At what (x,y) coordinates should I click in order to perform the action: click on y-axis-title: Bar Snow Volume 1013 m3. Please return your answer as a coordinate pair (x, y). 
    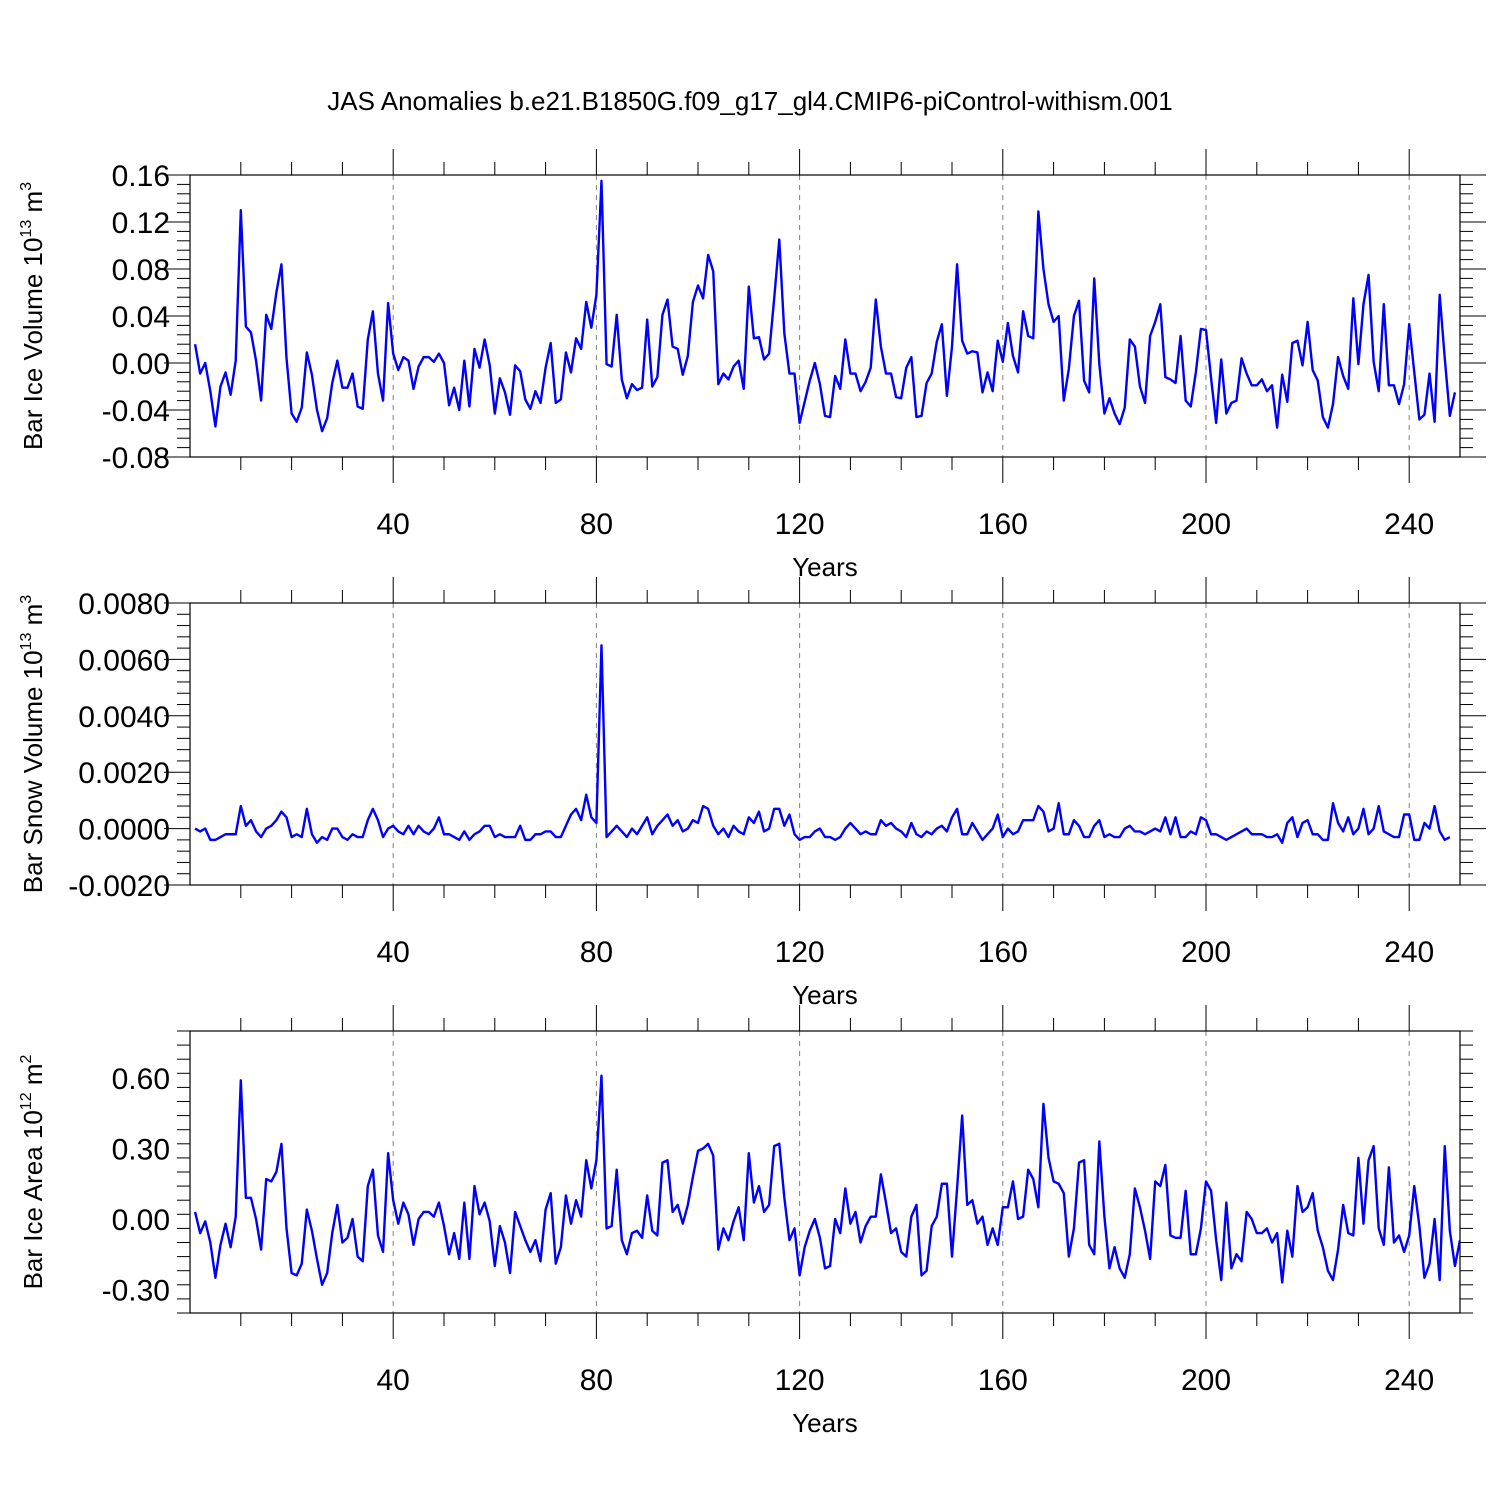
    Looking at the image, I should click on (33, 744).